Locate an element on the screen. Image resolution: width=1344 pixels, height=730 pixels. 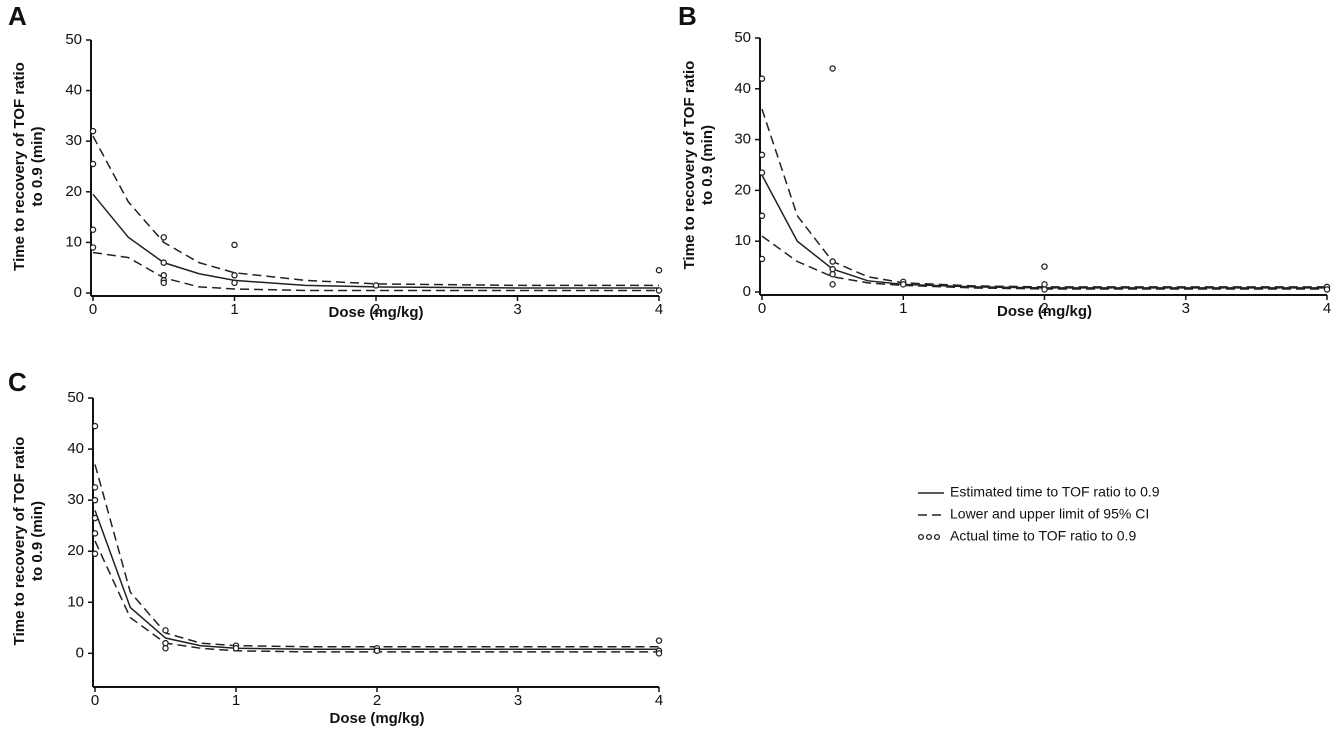
panel-label: B is located at coordinates (687, 16).